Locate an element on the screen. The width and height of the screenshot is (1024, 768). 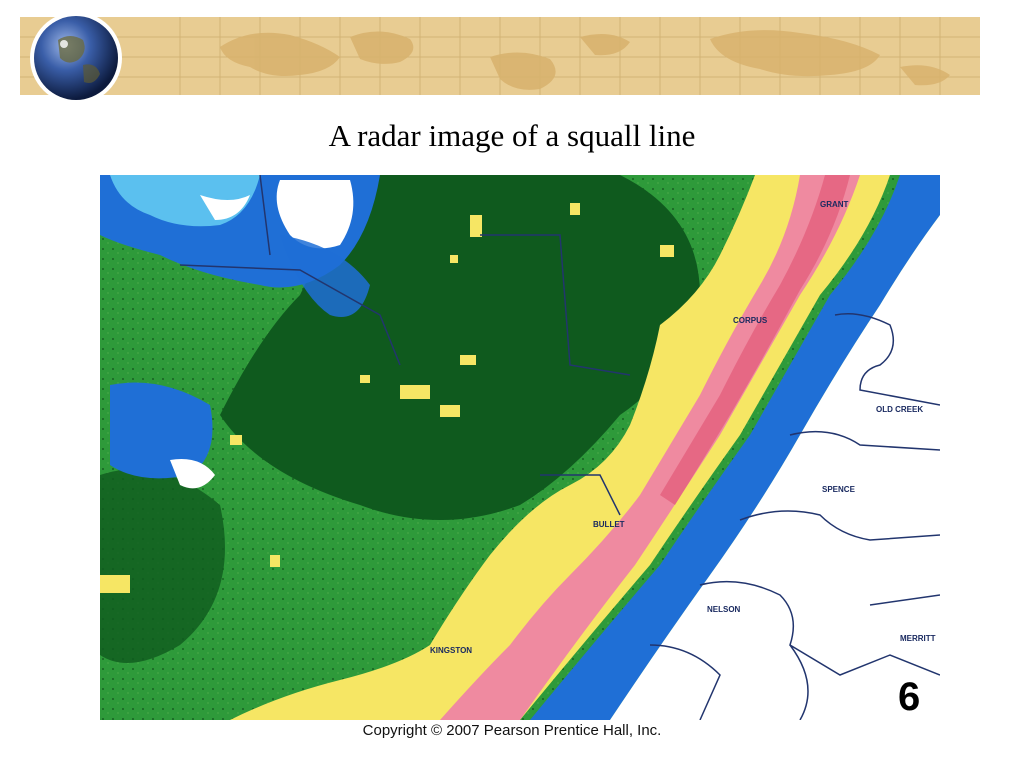
globe-icon is located at coordinates (76, 58).